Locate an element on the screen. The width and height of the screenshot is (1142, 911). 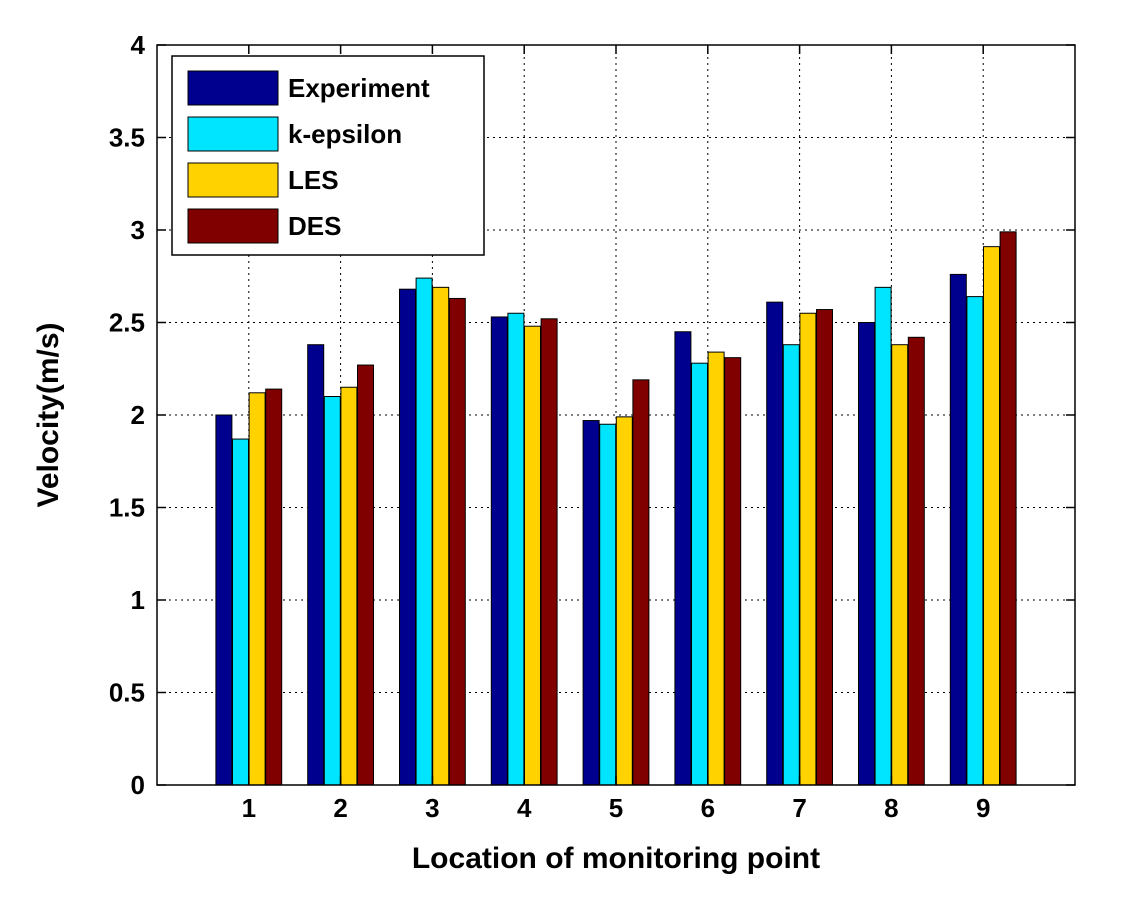
x-tick-labels: 1 2 3 4 5 6 7 8 9 is located at coordinates (616, 808).